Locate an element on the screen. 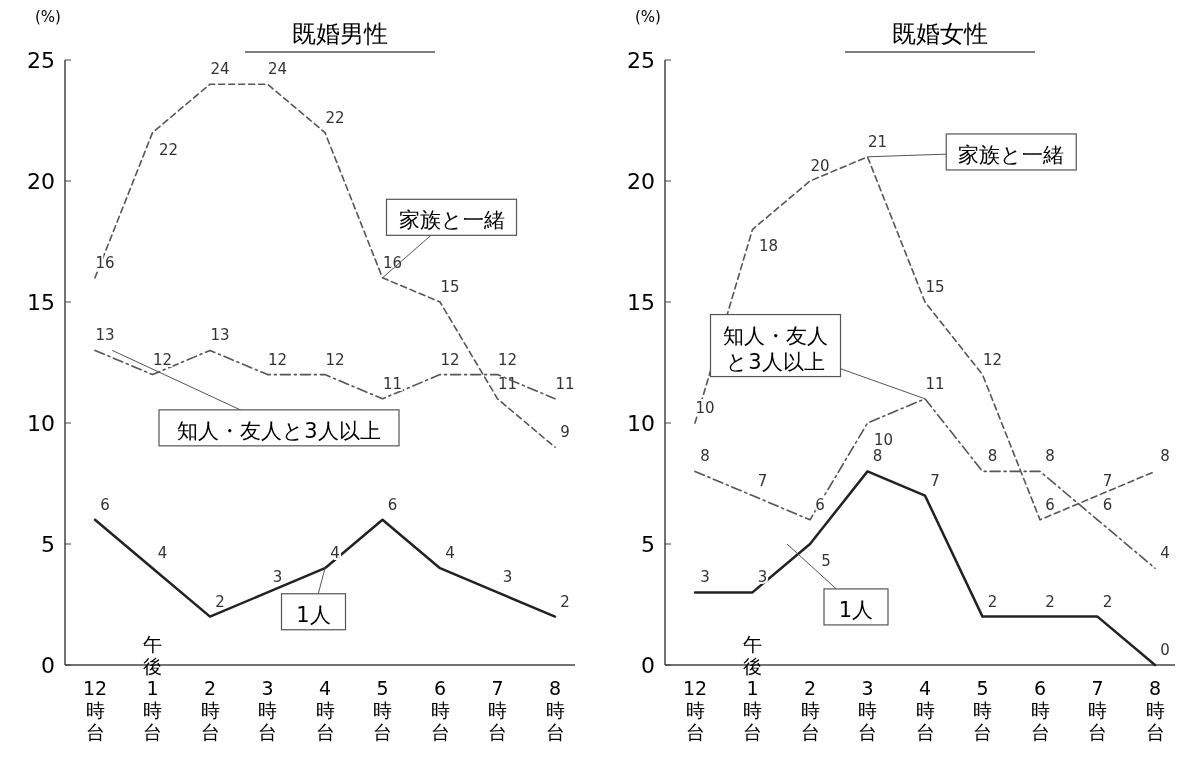  data-label: 20 is located at coordinates (820, 166).